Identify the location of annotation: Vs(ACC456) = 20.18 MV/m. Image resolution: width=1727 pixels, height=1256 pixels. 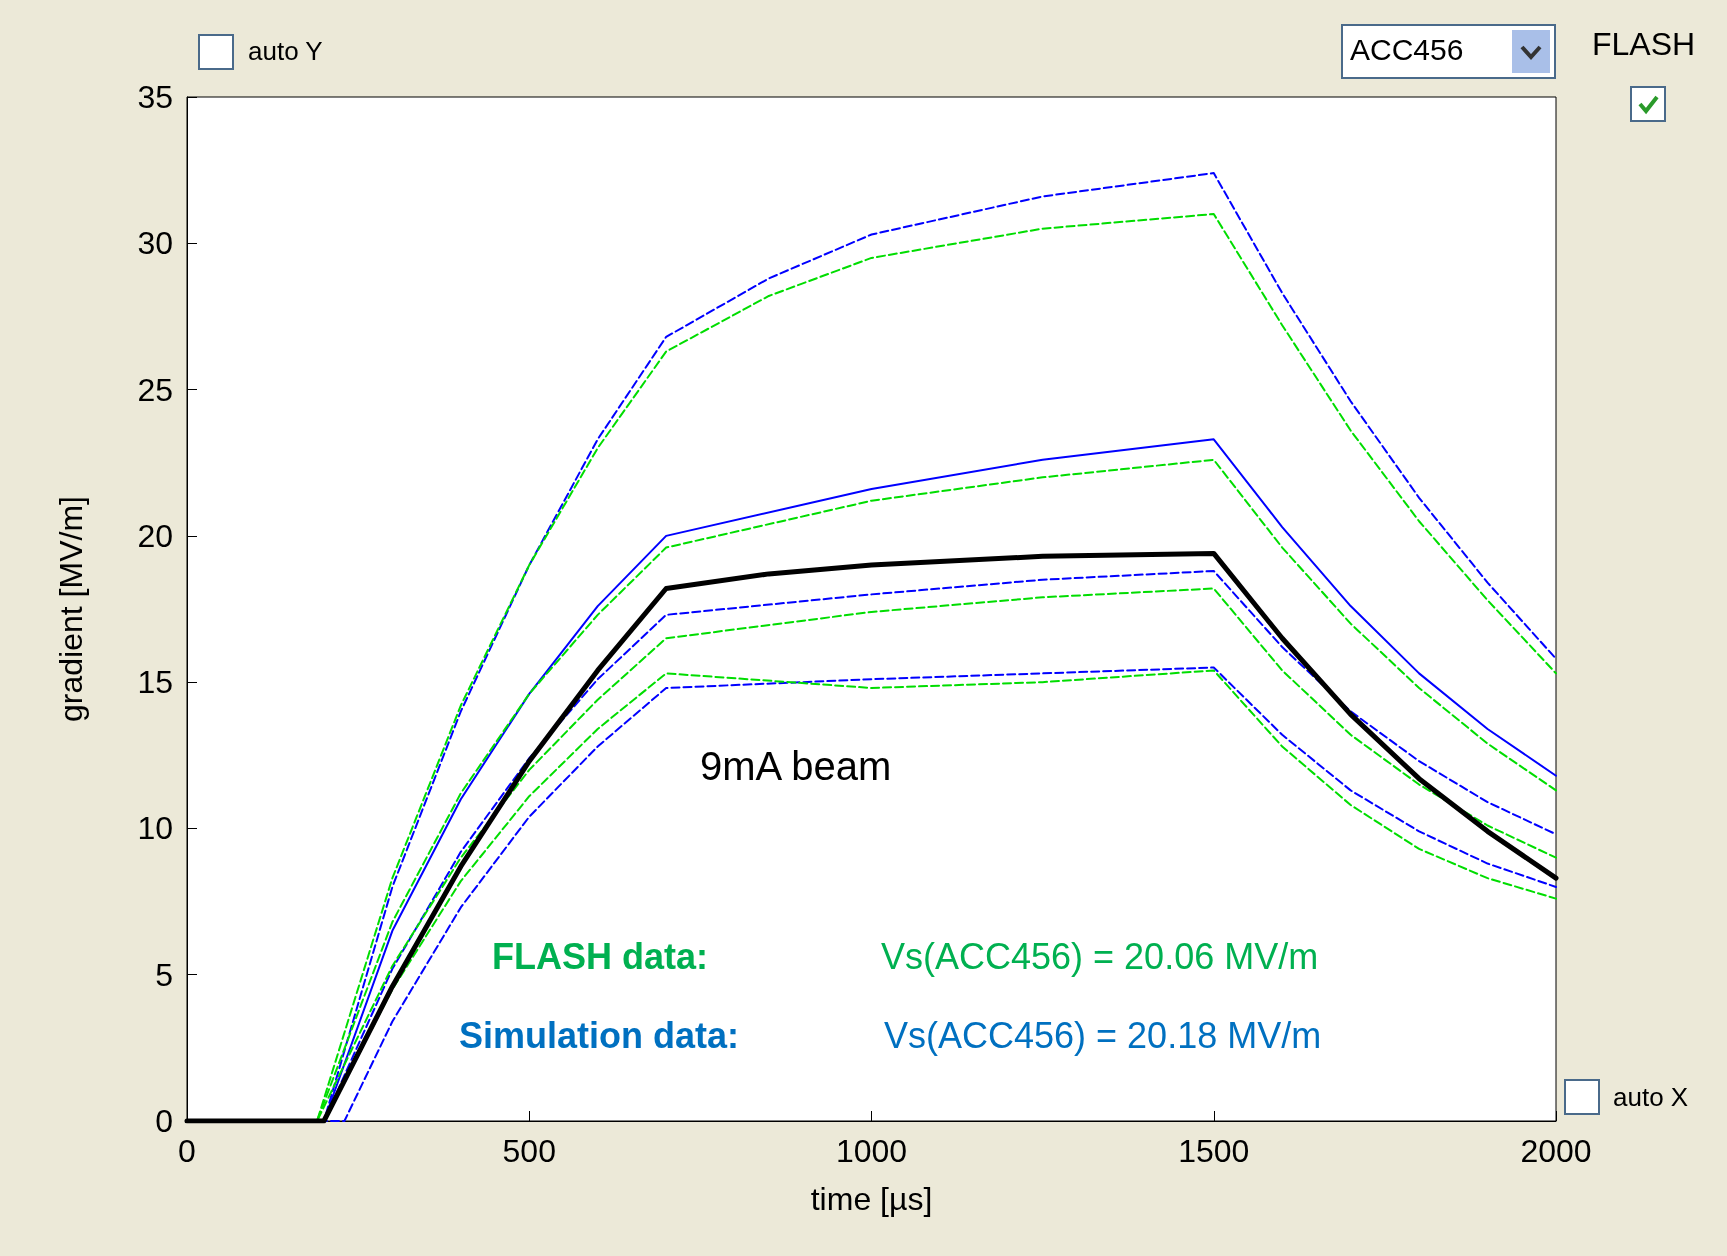
(1103, 1036).